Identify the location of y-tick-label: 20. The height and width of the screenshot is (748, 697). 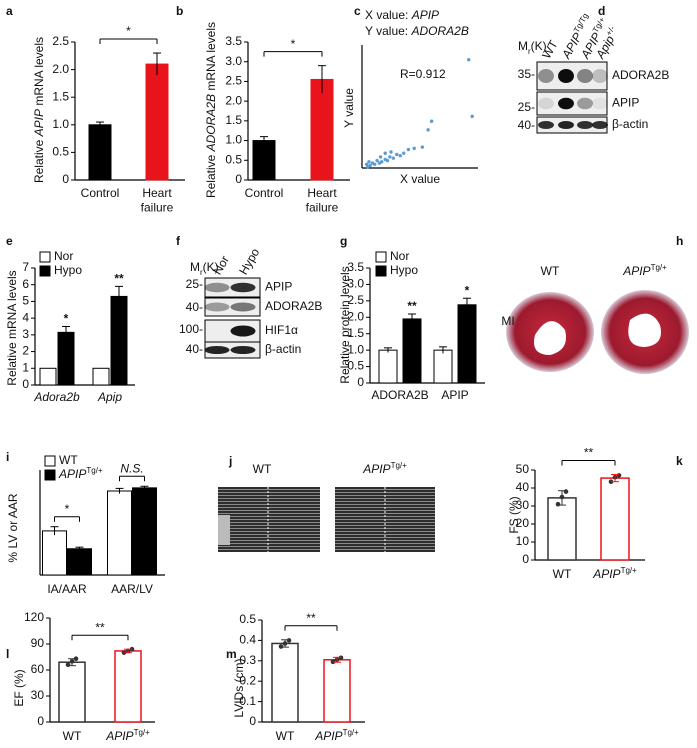
(523, 523).